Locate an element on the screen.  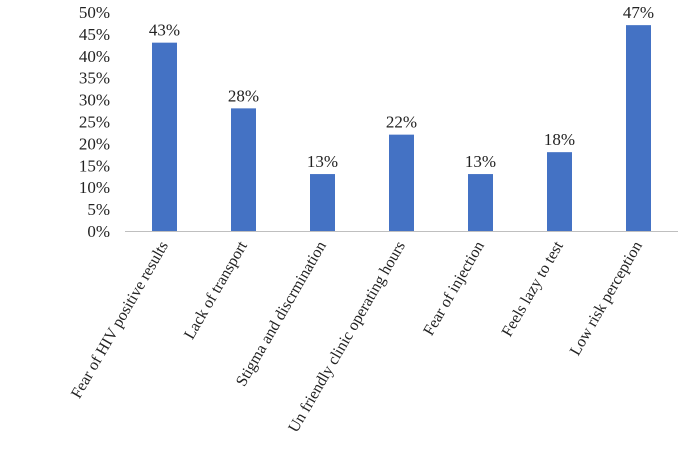
x-tick-label: Low risk perception is located at coordinates (606, 299).